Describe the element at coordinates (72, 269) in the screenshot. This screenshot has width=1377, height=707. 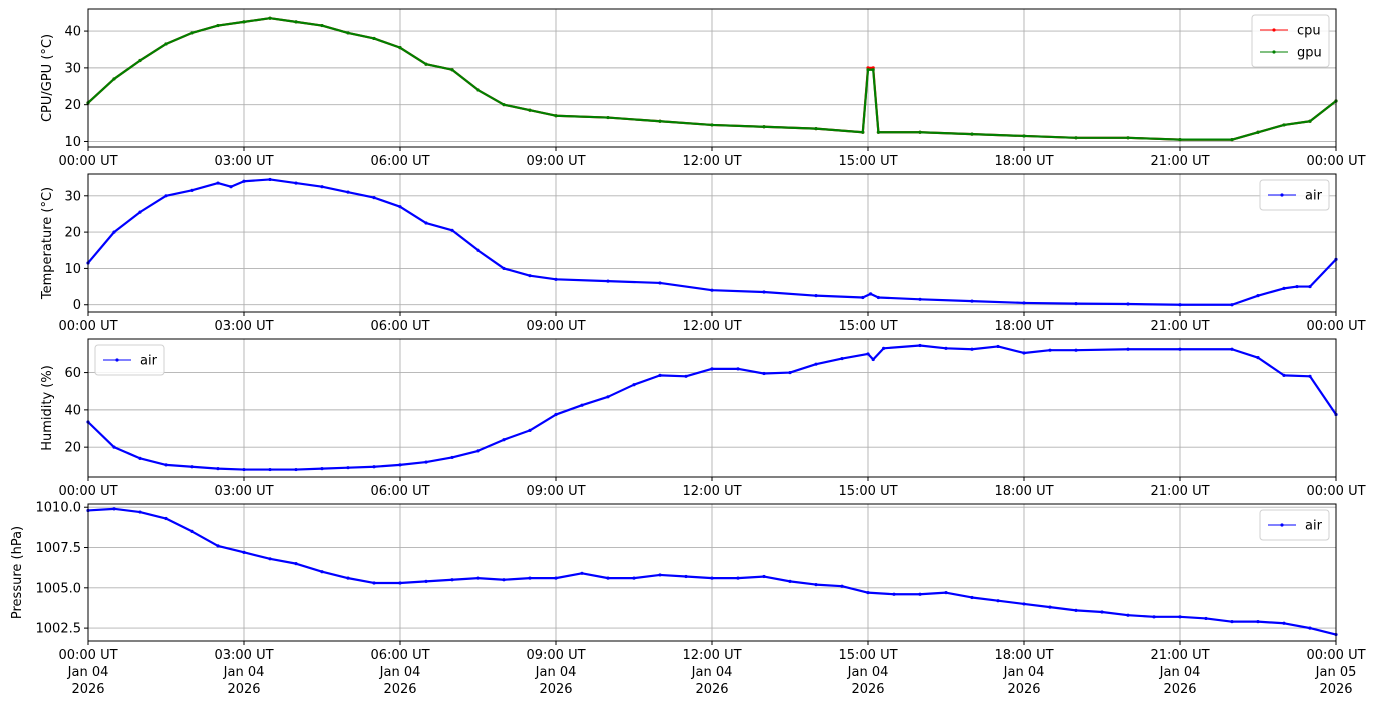
I see `y-tick-label: 10` at that location.